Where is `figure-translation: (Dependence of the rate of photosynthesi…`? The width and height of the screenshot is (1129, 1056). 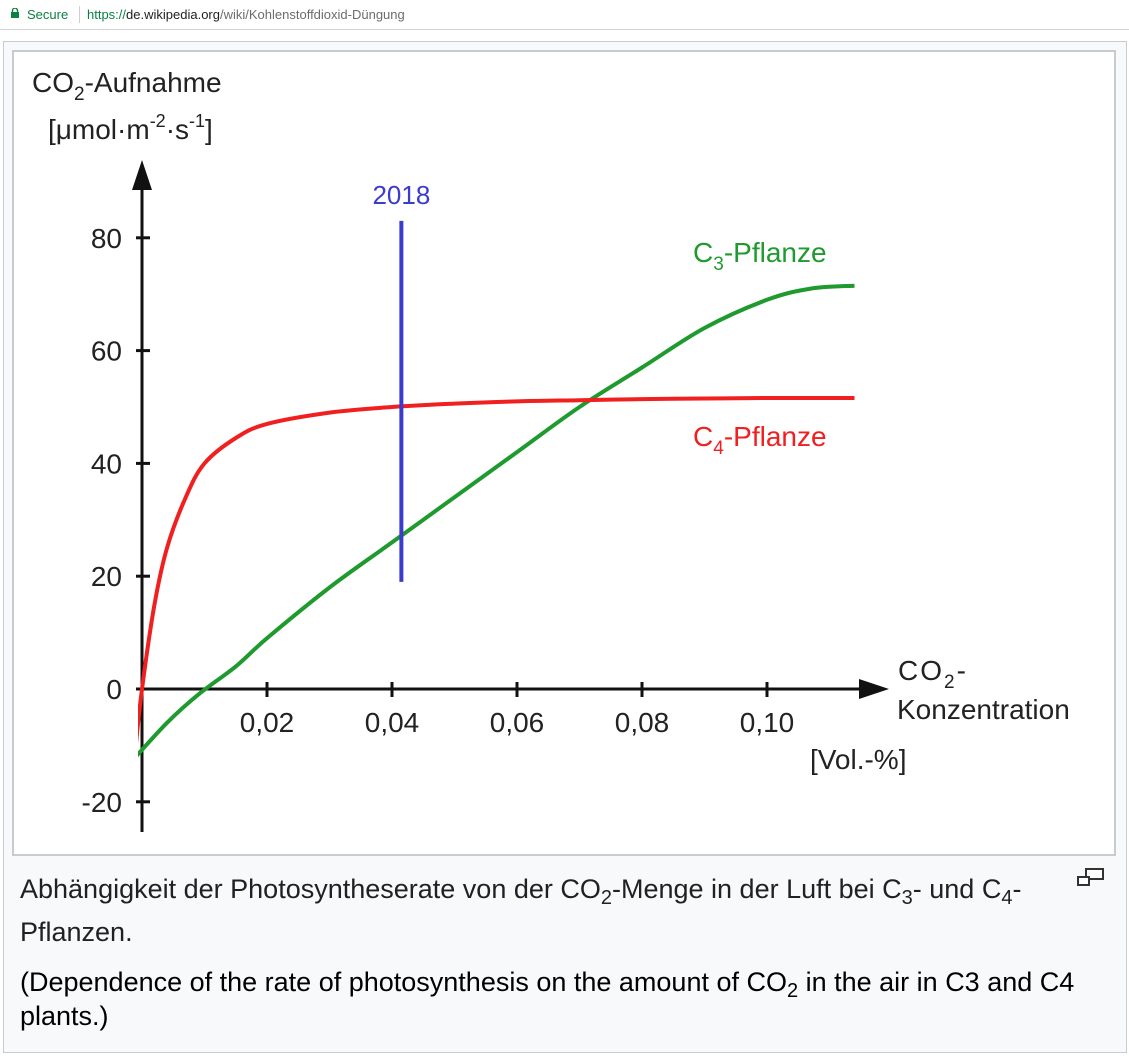
figure-translation: (Dependence of the rate of photosynthesi… is located at coordinates (550, 999).